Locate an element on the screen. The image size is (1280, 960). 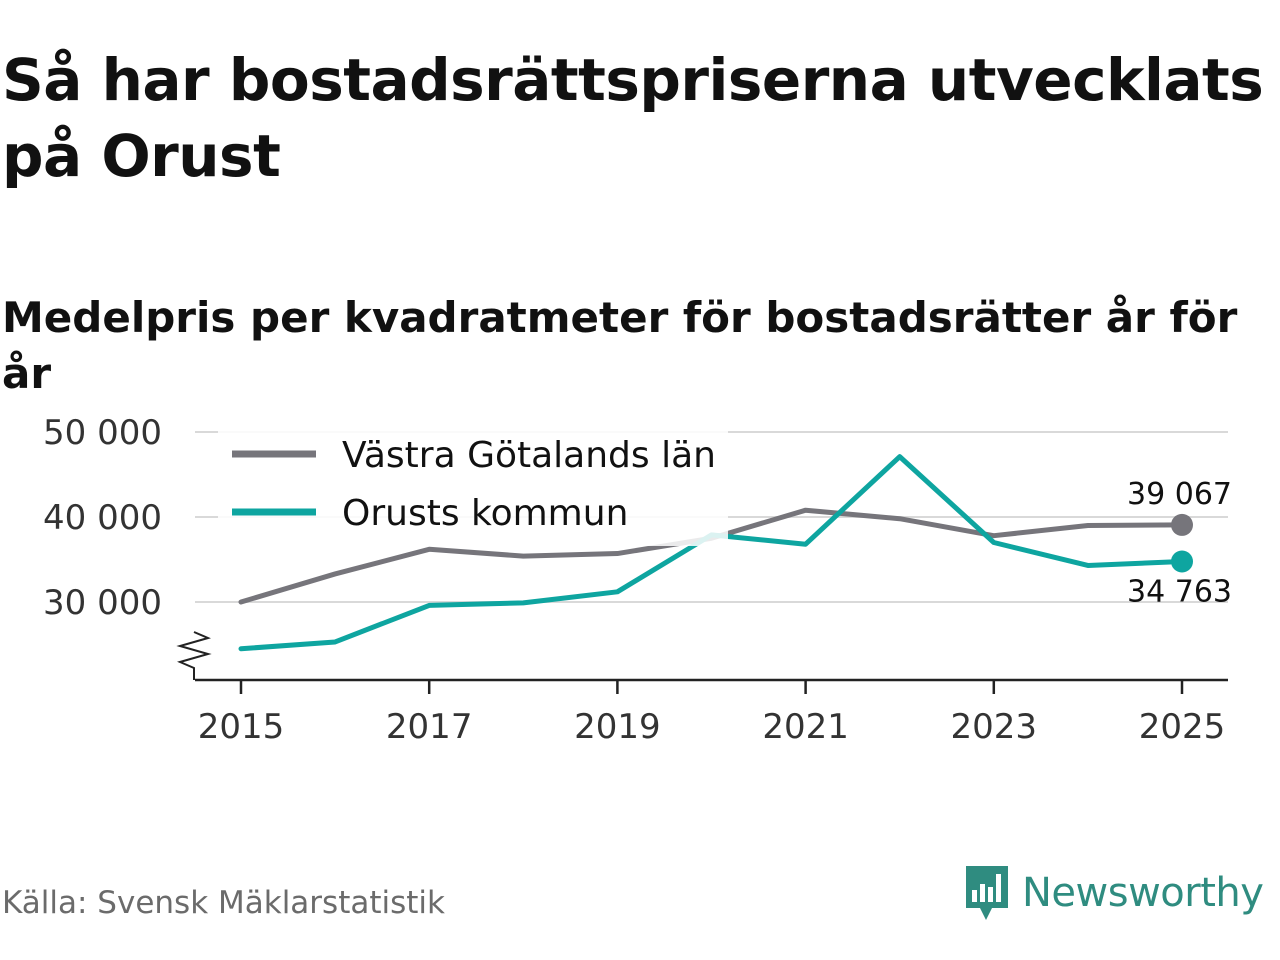
end-value-label: 34 763 is located at coordinates (1179, 592).